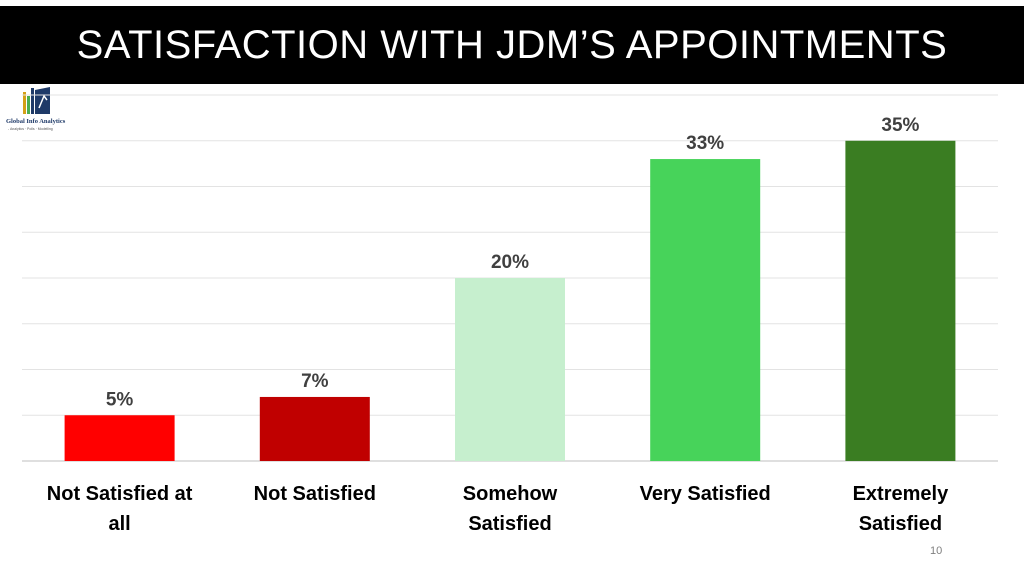 The image size is (1024, 576). I want to click on category-label: Somehow, so click(510, 494).